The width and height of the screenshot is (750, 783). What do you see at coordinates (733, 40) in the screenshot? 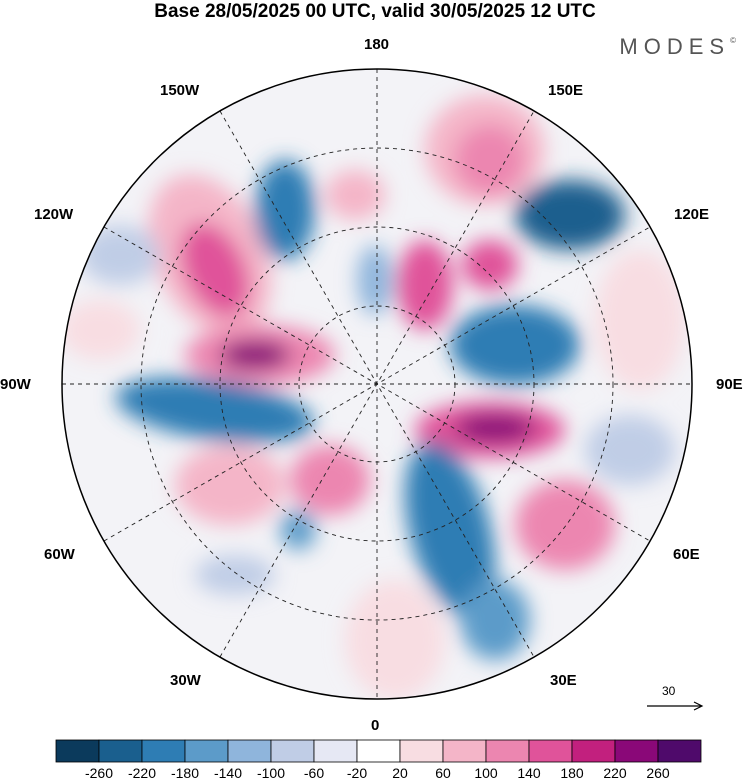
I see `brand-mark: ©` at bounding box center [733, 40].